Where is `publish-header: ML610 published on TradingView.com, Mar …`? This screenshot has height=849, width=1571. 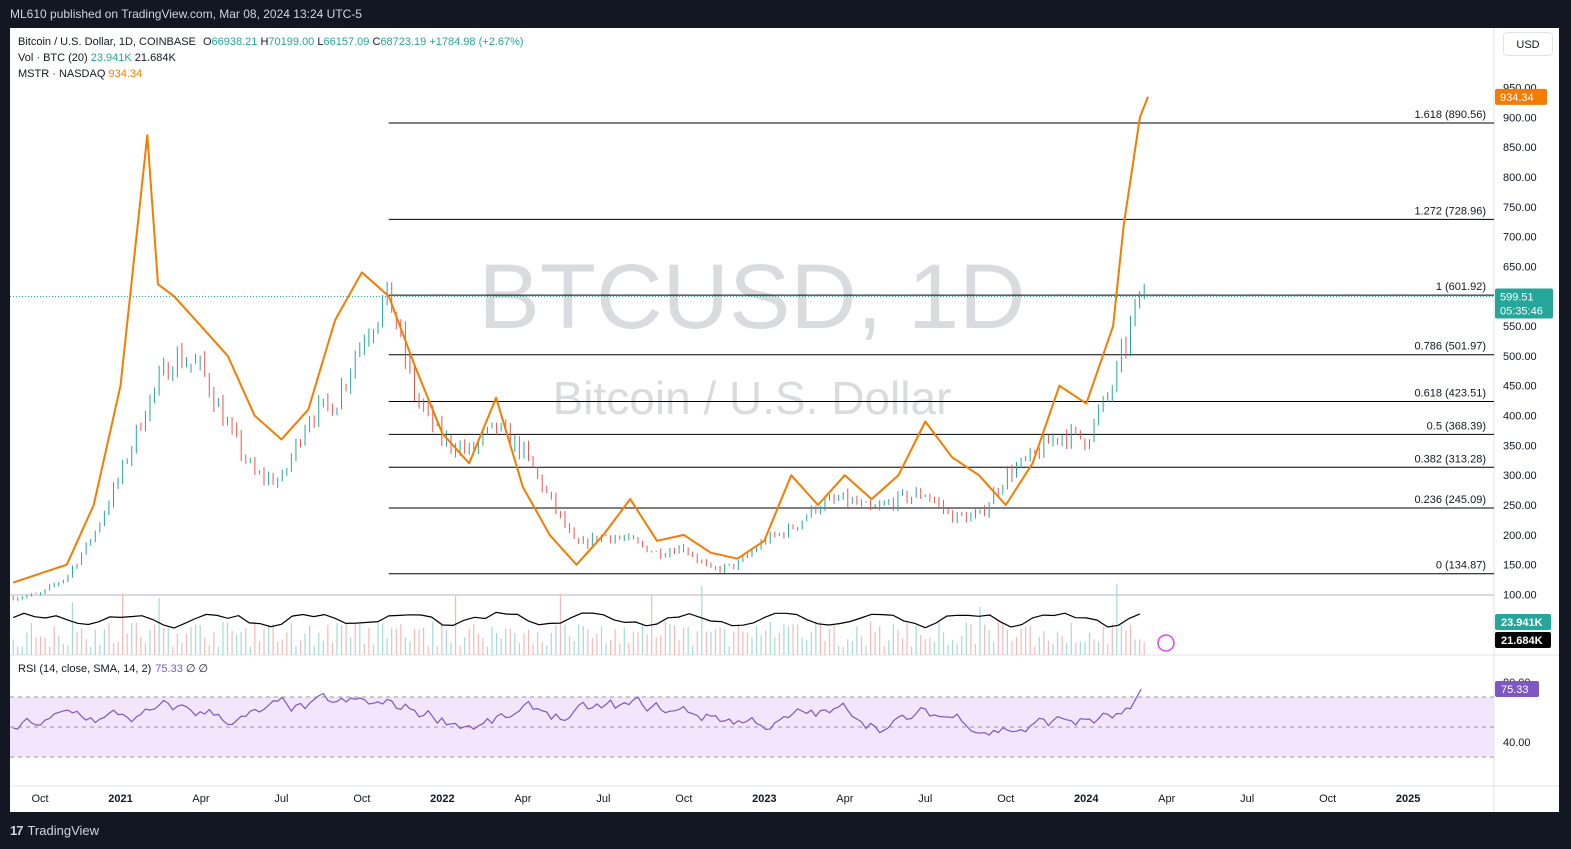 publish-header: ML610 published on TradingView.com, Mar … is located at coordinates (785, 14).